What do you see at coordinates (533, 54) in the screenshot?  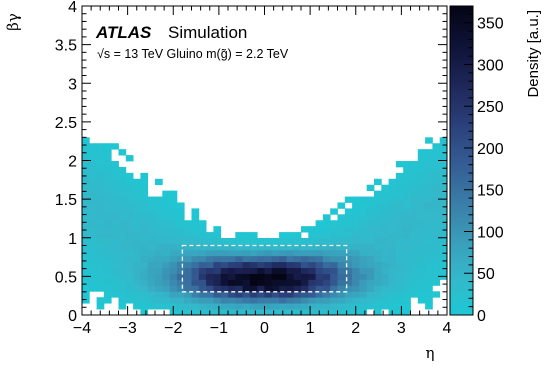 I see `colorbar-title: Density [a.u.]` at bounding box center [533, 54].